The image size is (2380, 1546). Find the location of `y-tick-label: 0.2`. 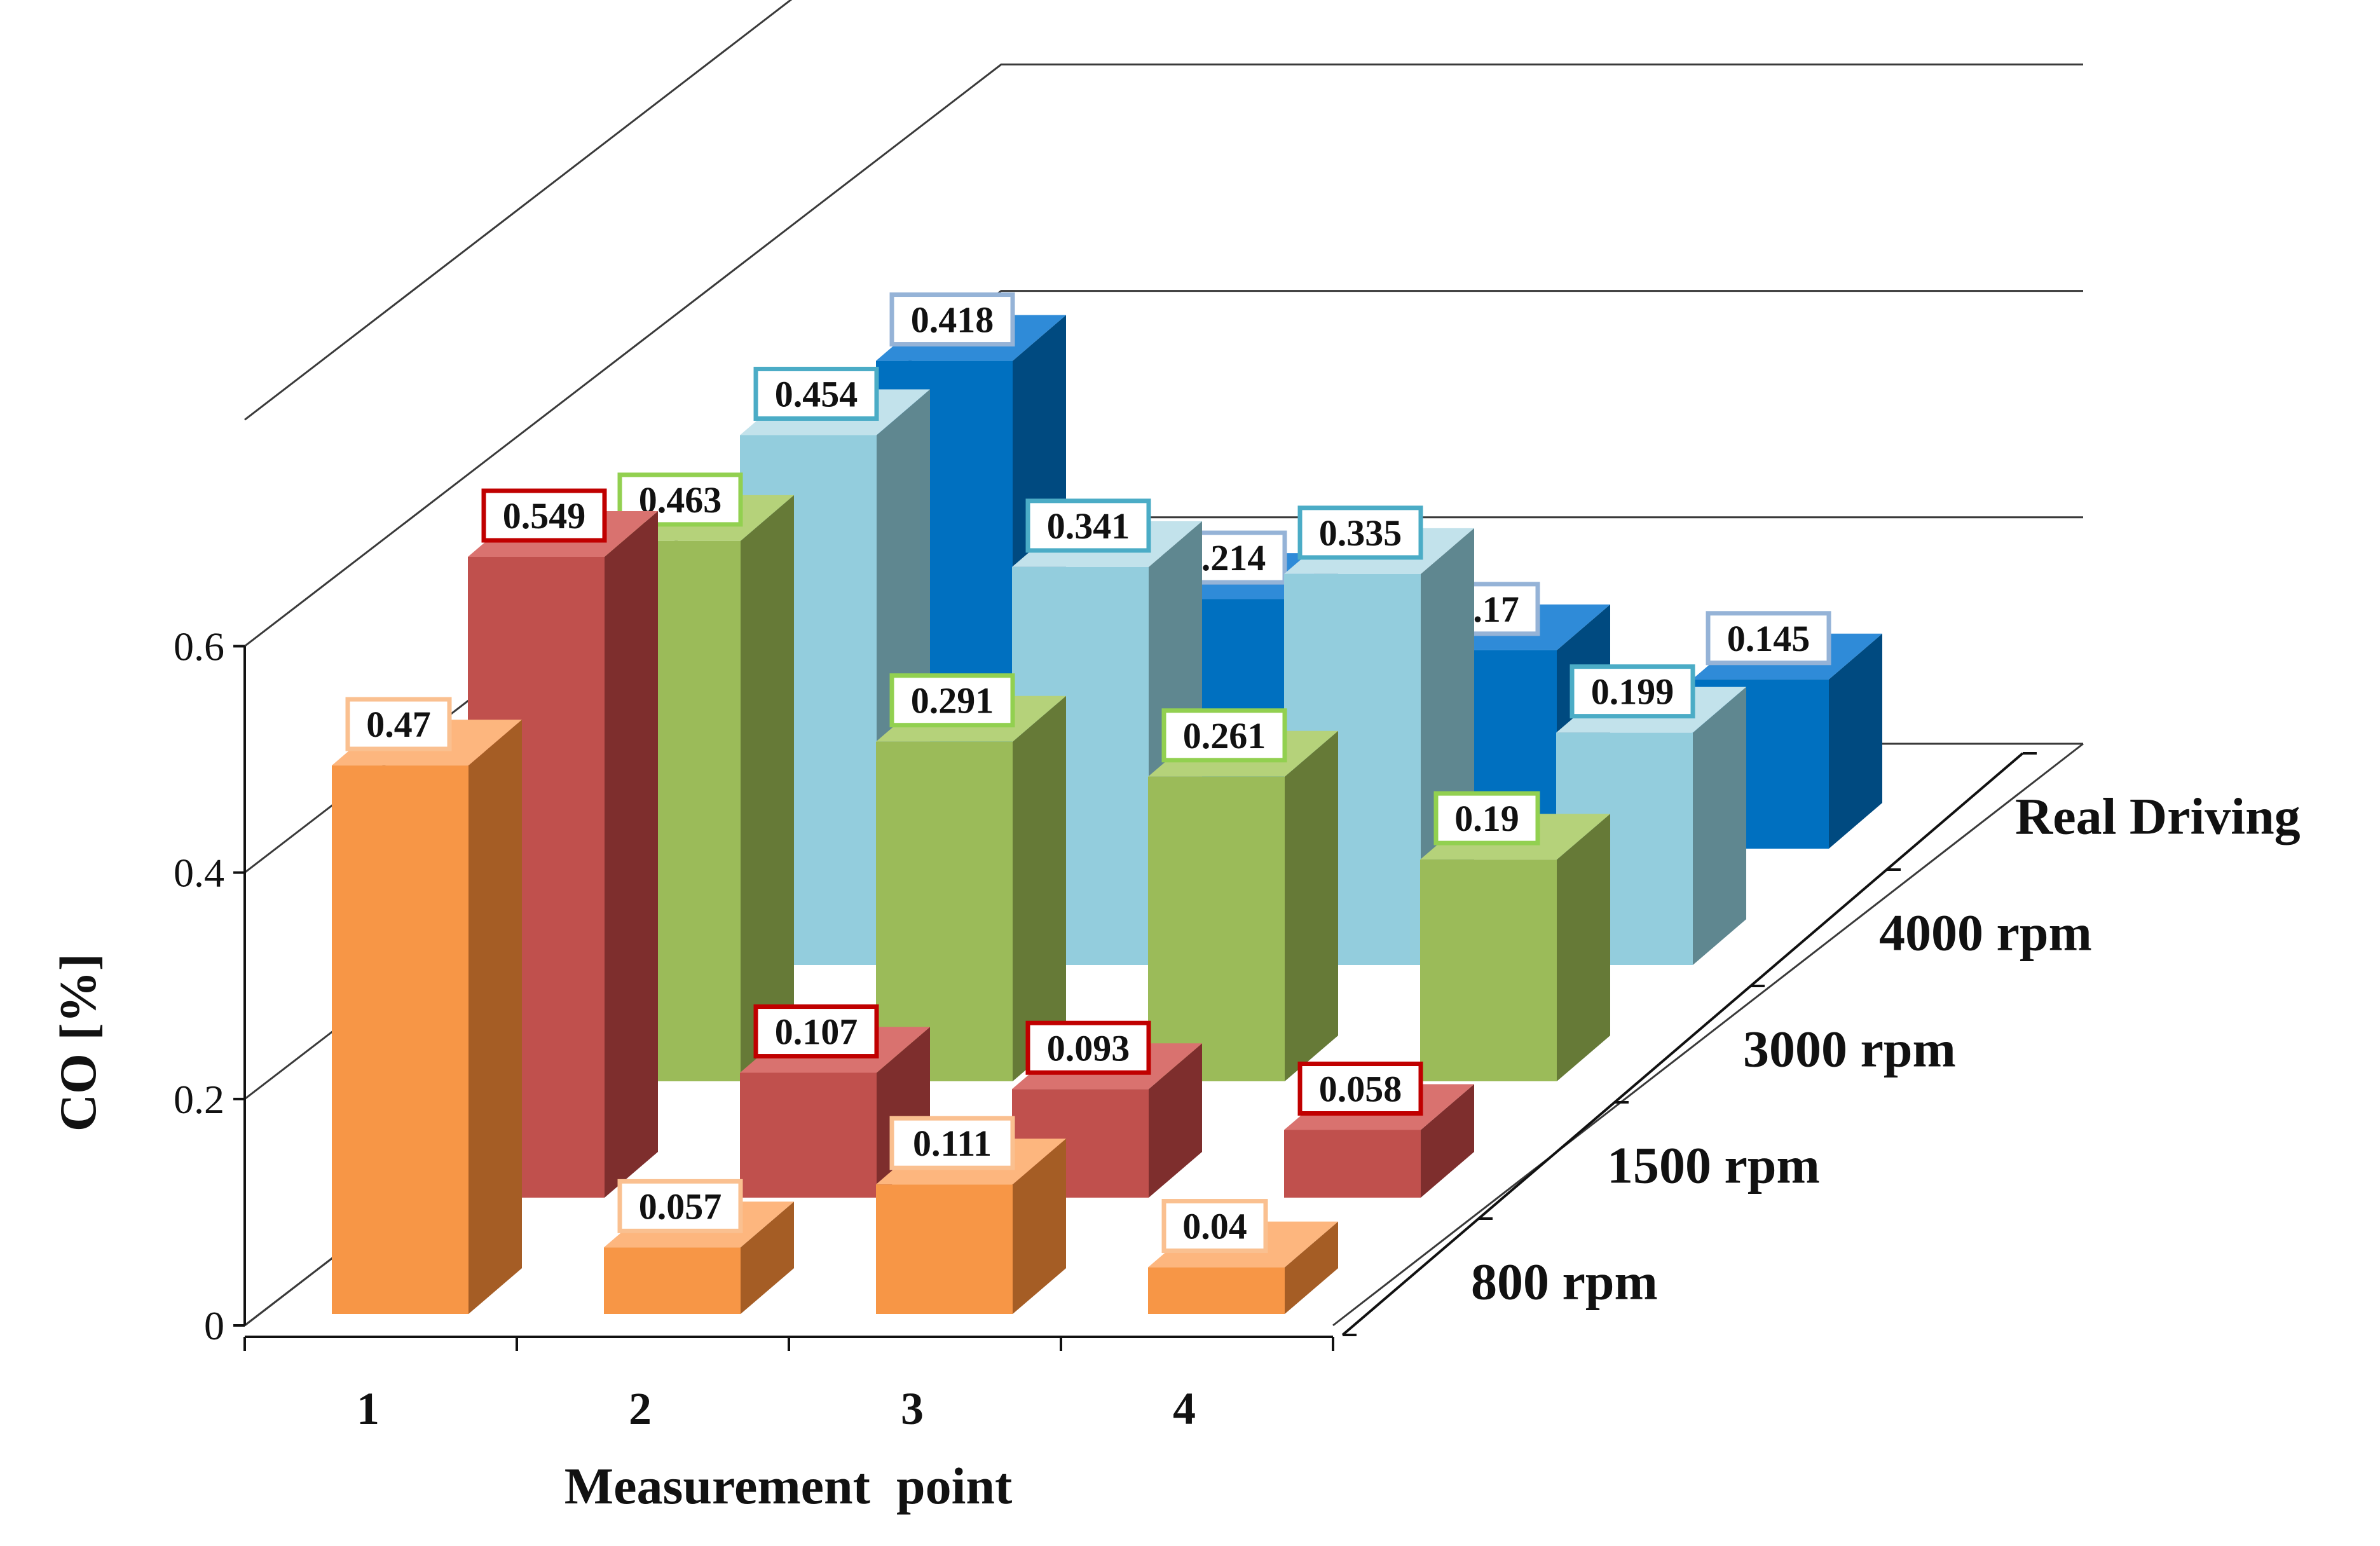

y-tick-label: 0.2 is located at coordinates (199, 1099).